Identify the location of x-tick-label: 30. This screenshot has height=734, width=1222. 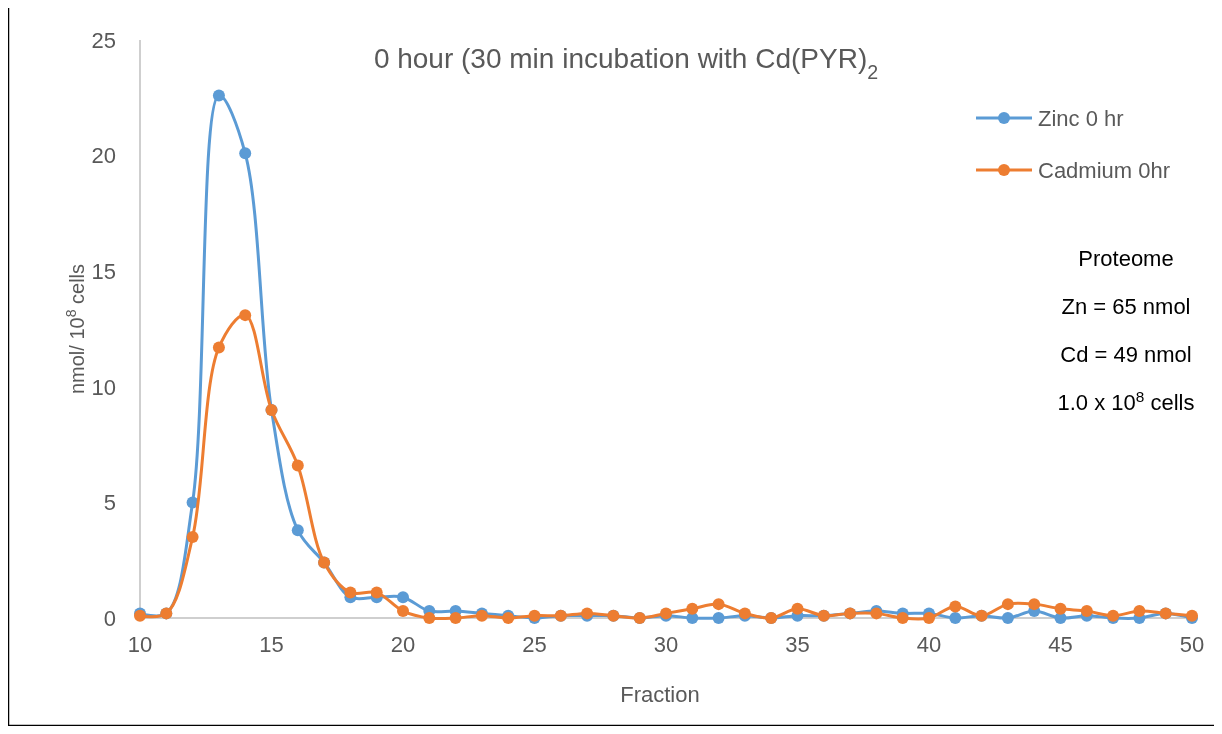
(666, 644).